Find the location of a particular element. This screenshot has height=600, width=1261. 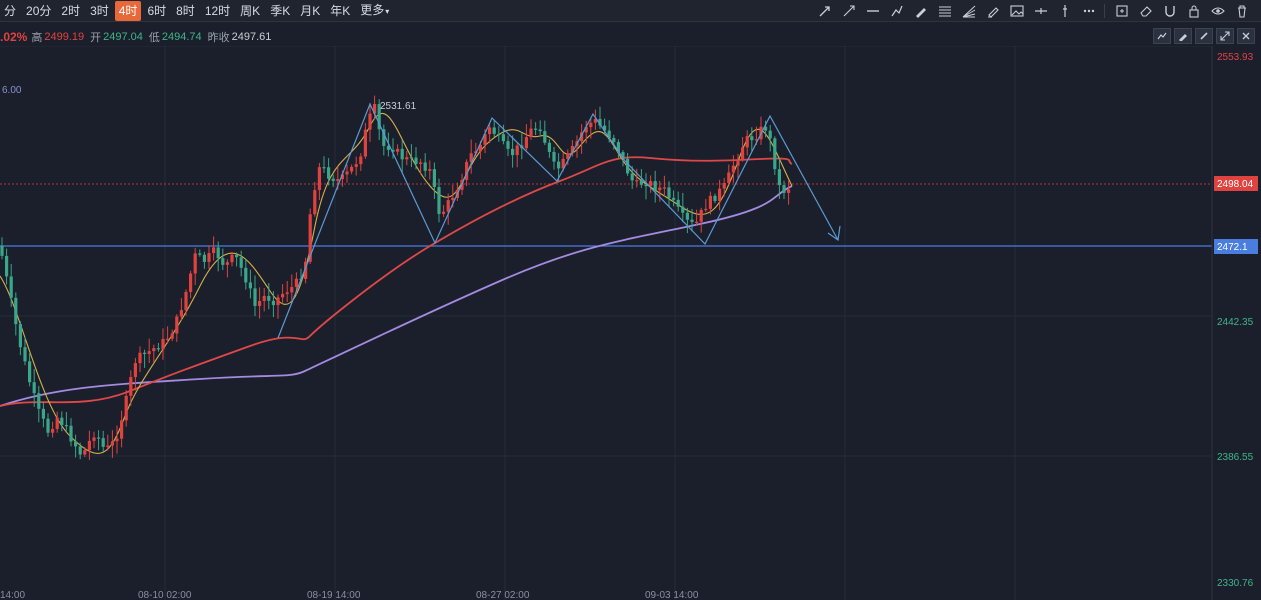

timeframe-7: 12时 is located at coordinates (217, 10).